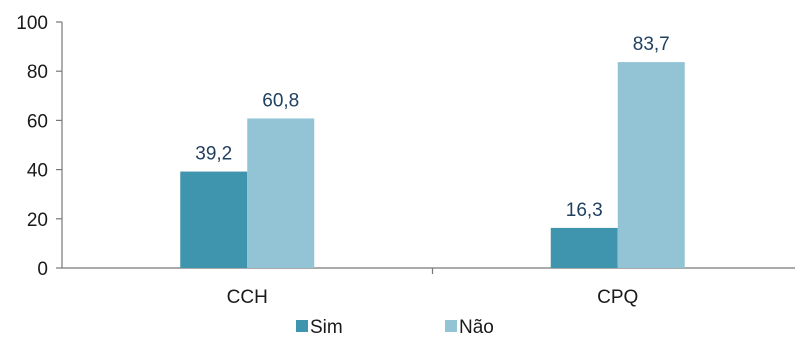 This screenshot has width=795, height=341. Describe the element at coordinates (584, 210) in the screenshot. I see `bar-value-label: 16,3` at that location.